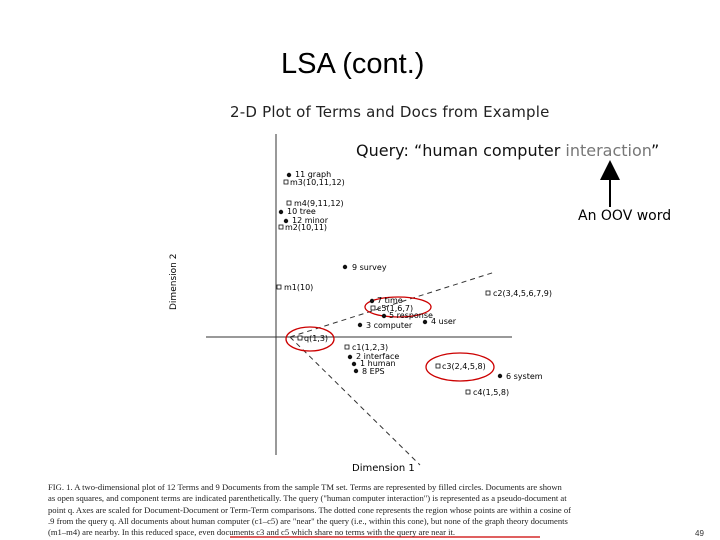 The image size is (720, 540). I want to click on doc-label: c5(1,6,7), so click(395, 308).